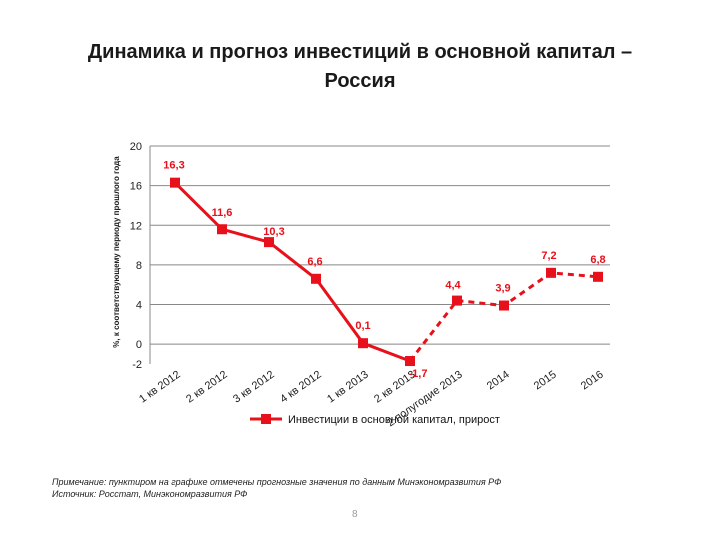 The image size is (720, 540). What do you see at coordinates (348, 387) in the screenshot?
I see `x-tick-label: 1 кв 2013` at bounding box center [348, 387].